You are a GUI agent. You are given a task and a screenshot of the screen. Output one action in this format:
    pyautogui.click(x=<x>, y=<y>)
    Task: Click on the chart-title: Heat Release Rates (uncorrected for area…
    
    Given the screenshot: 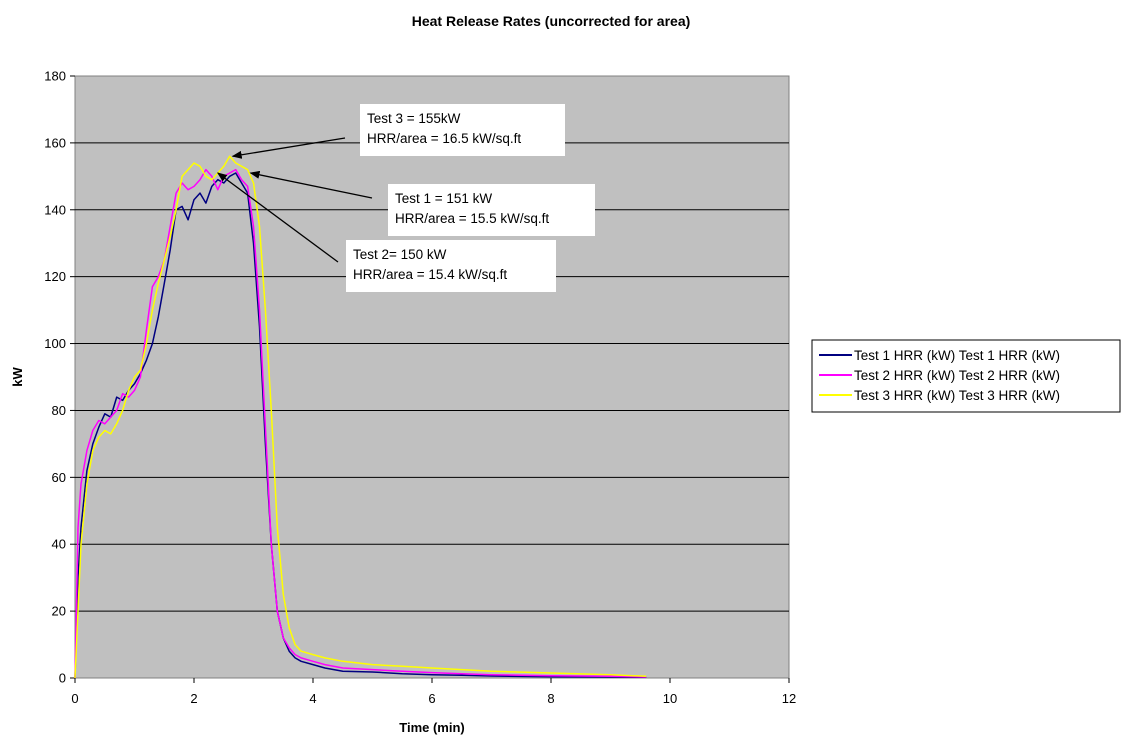 What is the action you would take?
    pyautogui.click(x=551, y=21)
    